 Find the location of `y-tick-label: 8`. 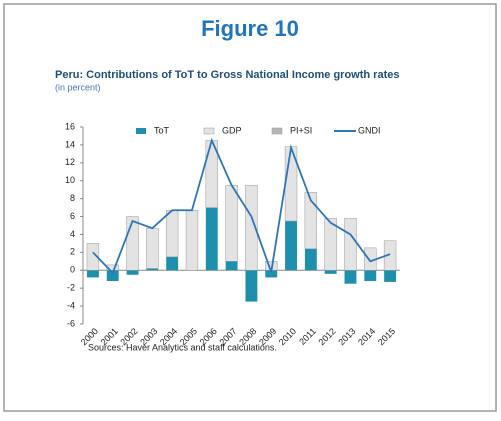

y-tick-label: 8 is located at coordinates (72, 198).